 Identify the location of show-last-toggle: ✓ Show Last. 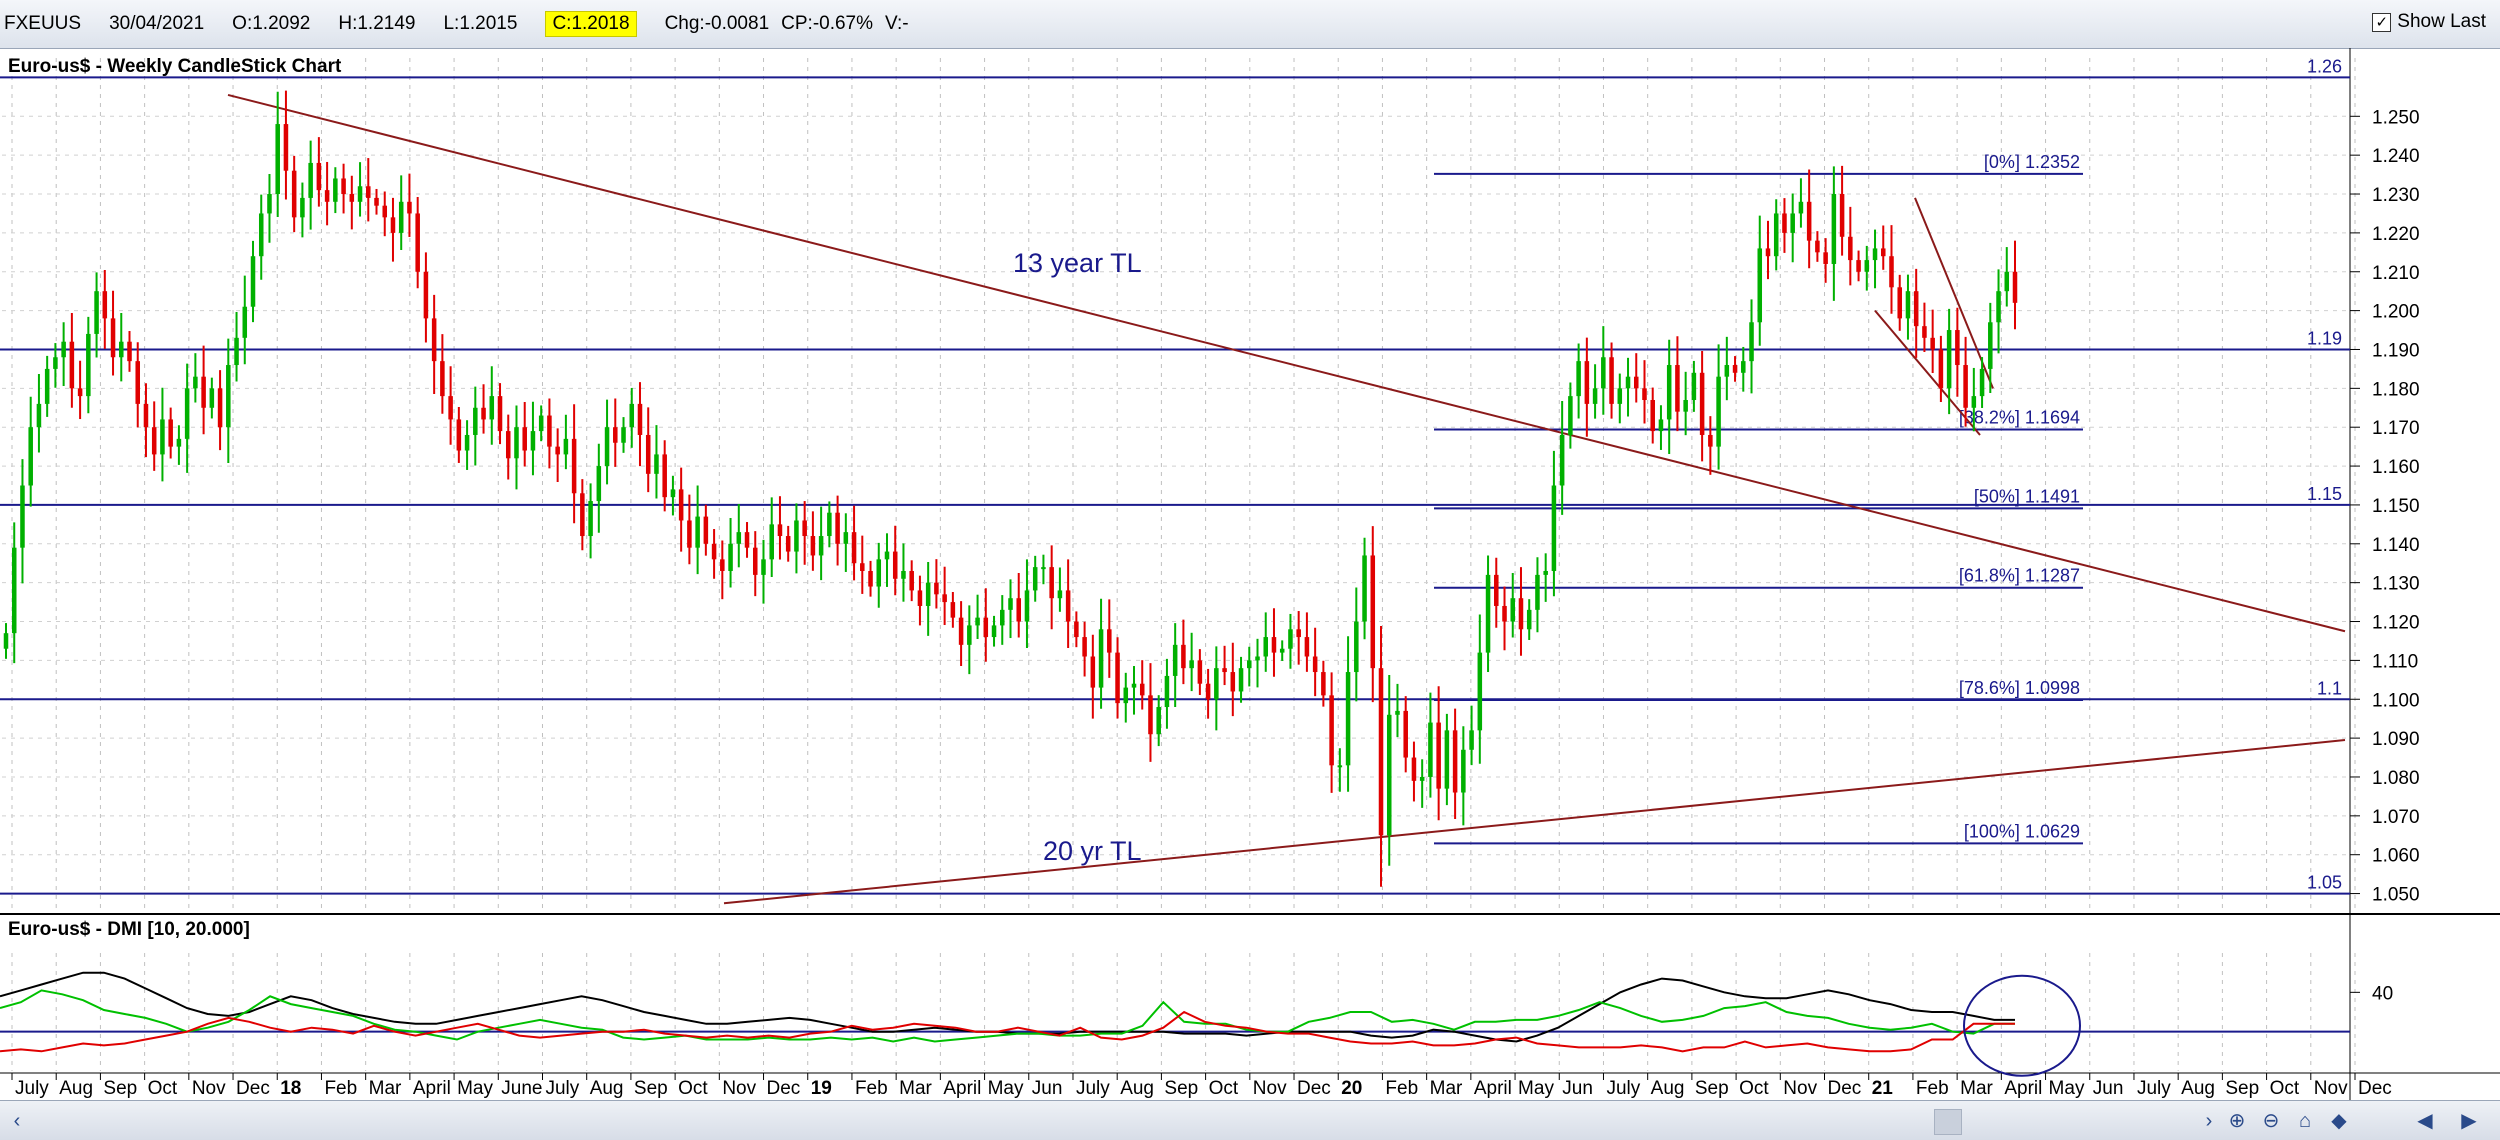
(2429, 22).